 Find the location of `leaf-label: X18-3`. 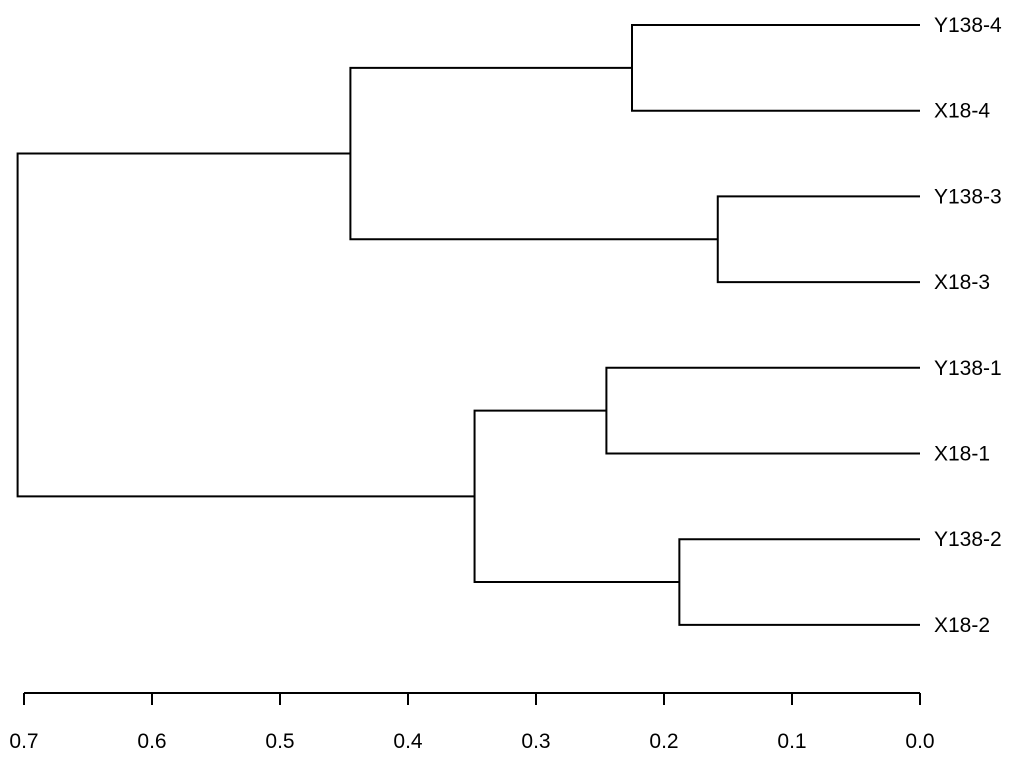

leaf-label: X18-3 is located at coordinates (962, 282).